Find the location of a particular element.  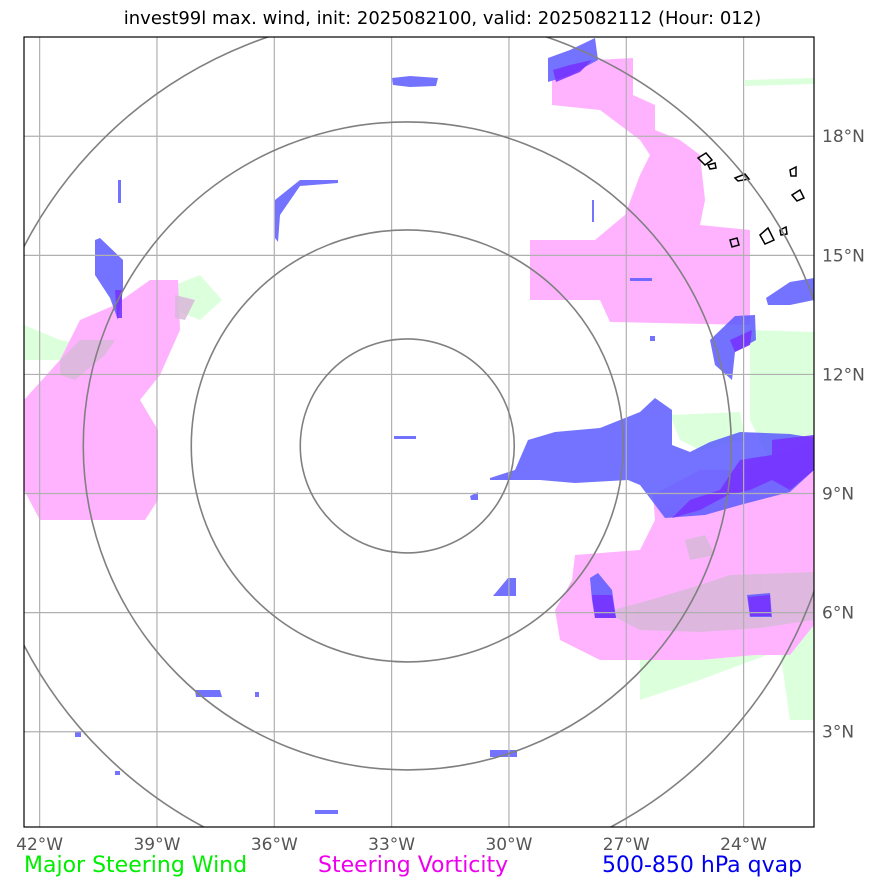

distance-ring is located at coordinates (407, 446).